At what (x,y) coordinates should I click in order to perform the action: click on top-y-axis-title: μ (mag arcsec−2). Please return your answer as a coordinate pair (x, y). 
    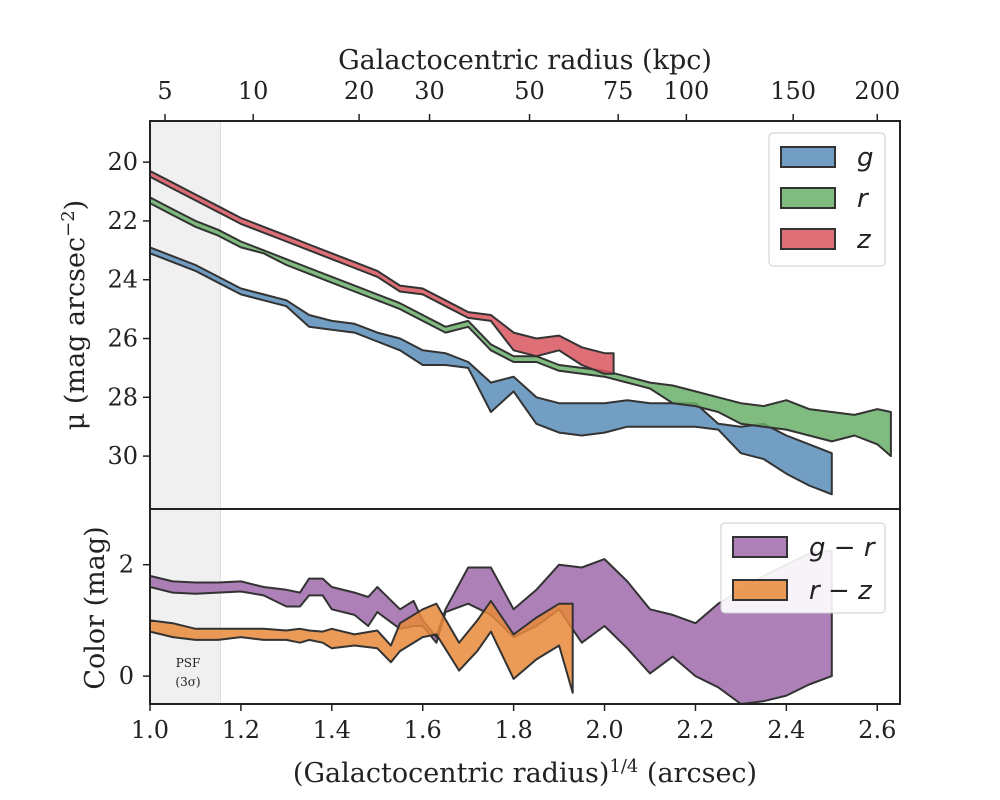
    Looking at the image, I should click on (75, 315).